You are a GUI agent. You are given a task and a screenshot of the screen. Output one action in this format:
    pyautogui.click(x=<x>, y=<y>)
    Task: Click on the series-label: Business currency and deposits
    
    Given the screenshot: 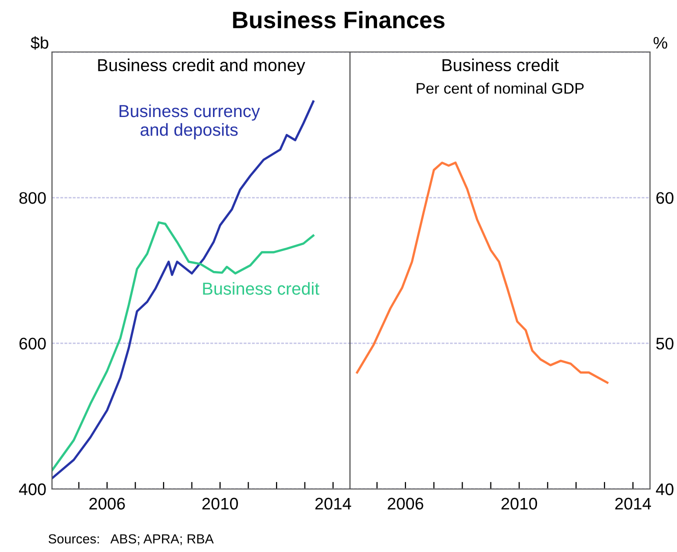 What is the action you would take?
    pyautogui.click(x=190, y=122)
    